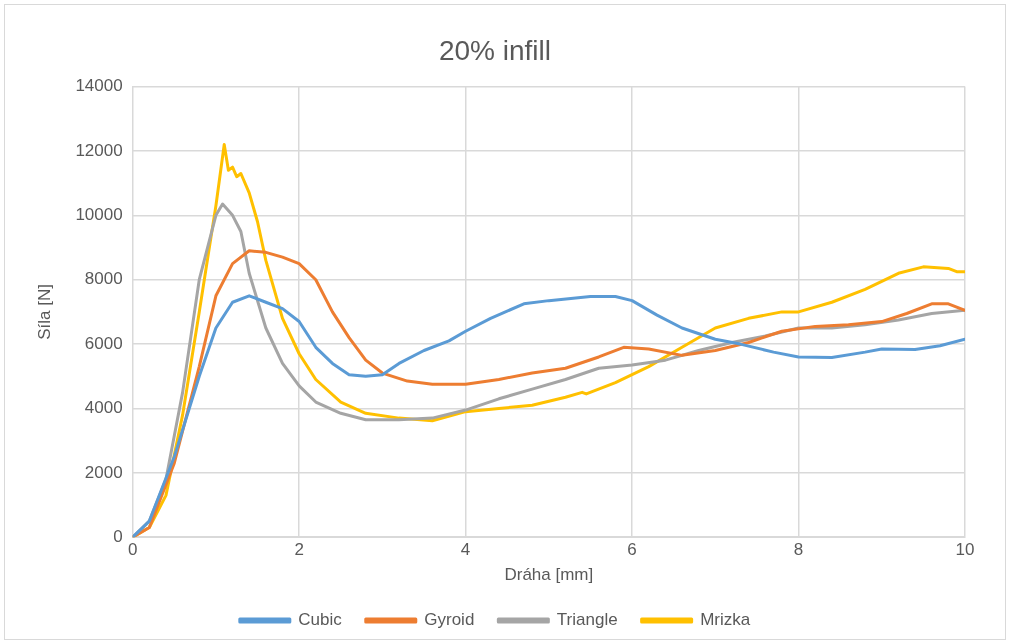 The image size is (1011, 643). What do you see at coordinates (118, 536) in the screenshot?
I see `y-tick-label: 0` at bounding box center [118, 536].